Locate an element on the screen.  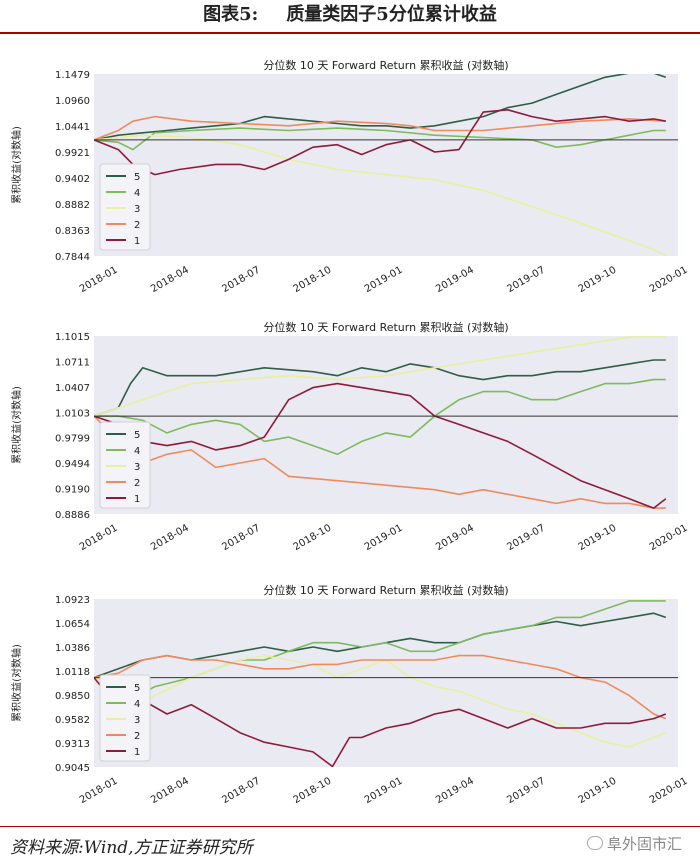
y-tick-label: 1.0386 is located at coordinates (72, 648).